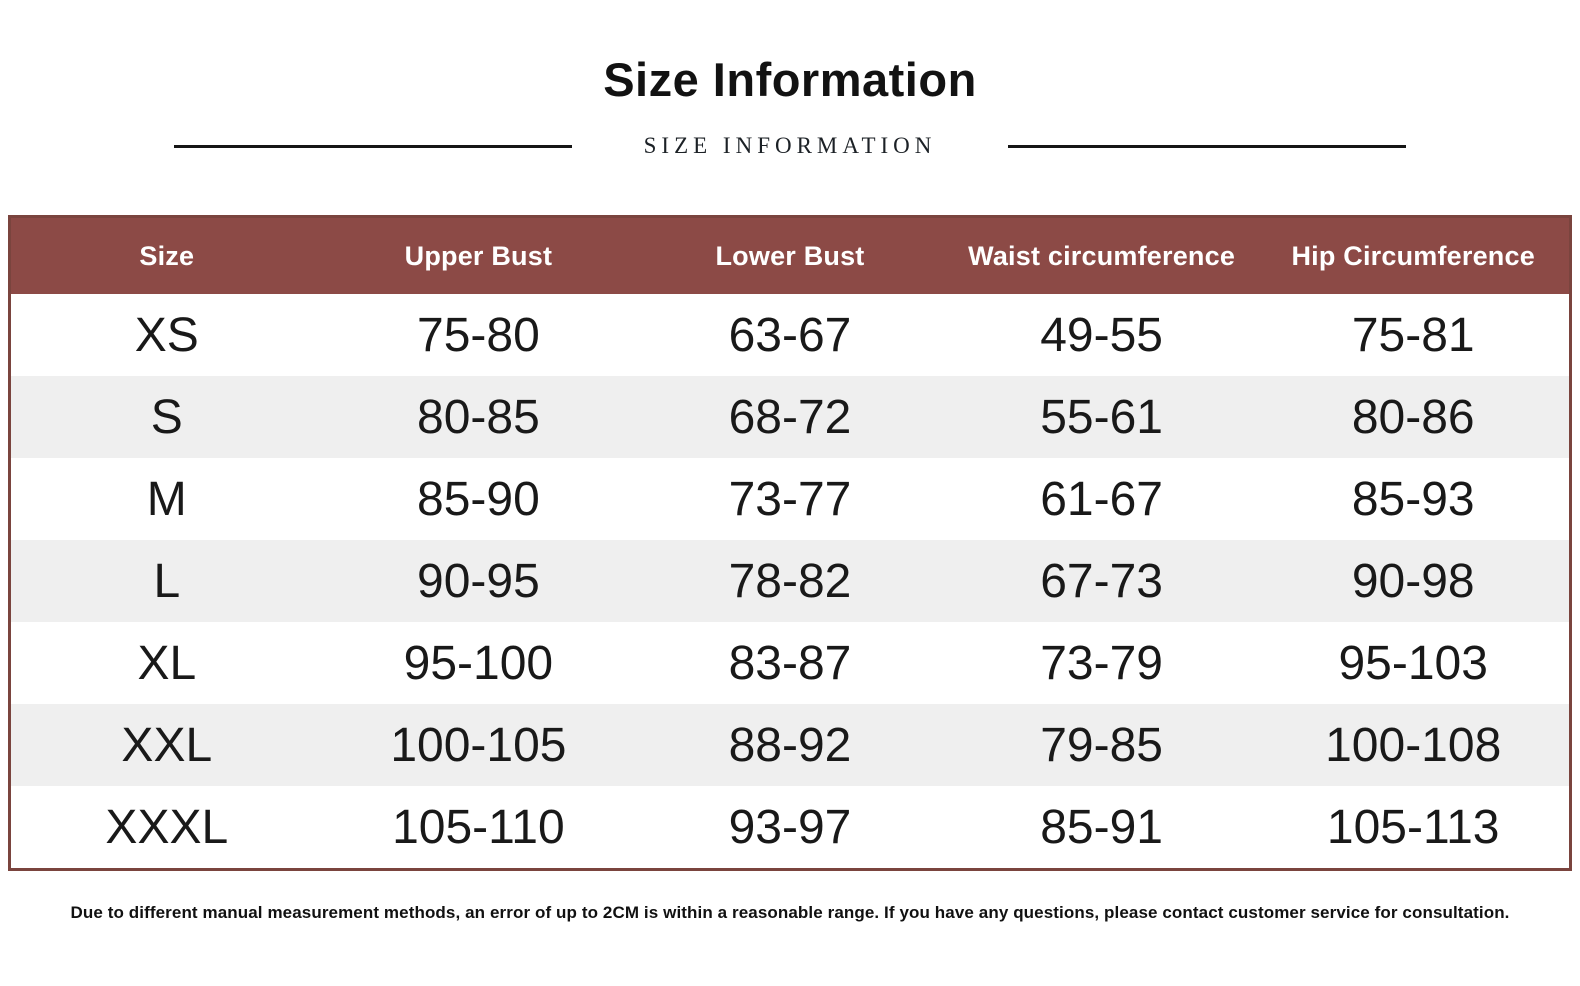 The width and height of the screenshot is (1580, 986). Describe the element at coordinates (1413, 581) in the screenshot. I see `table-cell: 90-98` at that location.